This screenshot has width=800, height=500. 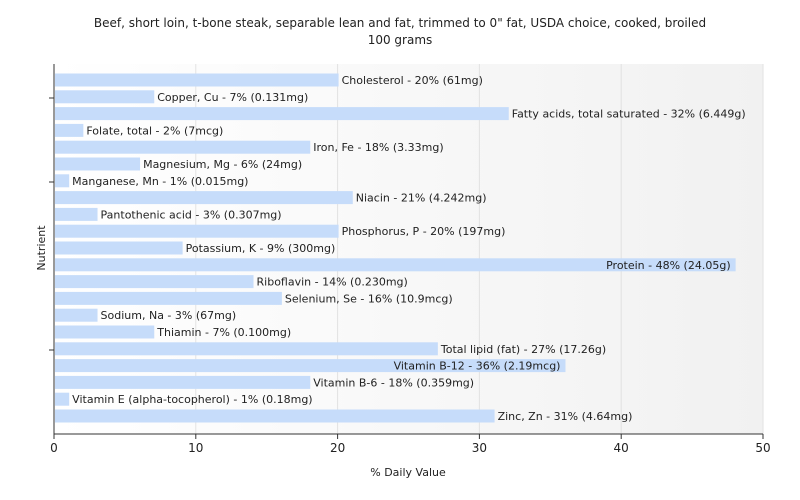 What do you see at coordinates (195, 448) in the screenshot?
I see `x-tick-label: 10` at bounding box center [195, 448].